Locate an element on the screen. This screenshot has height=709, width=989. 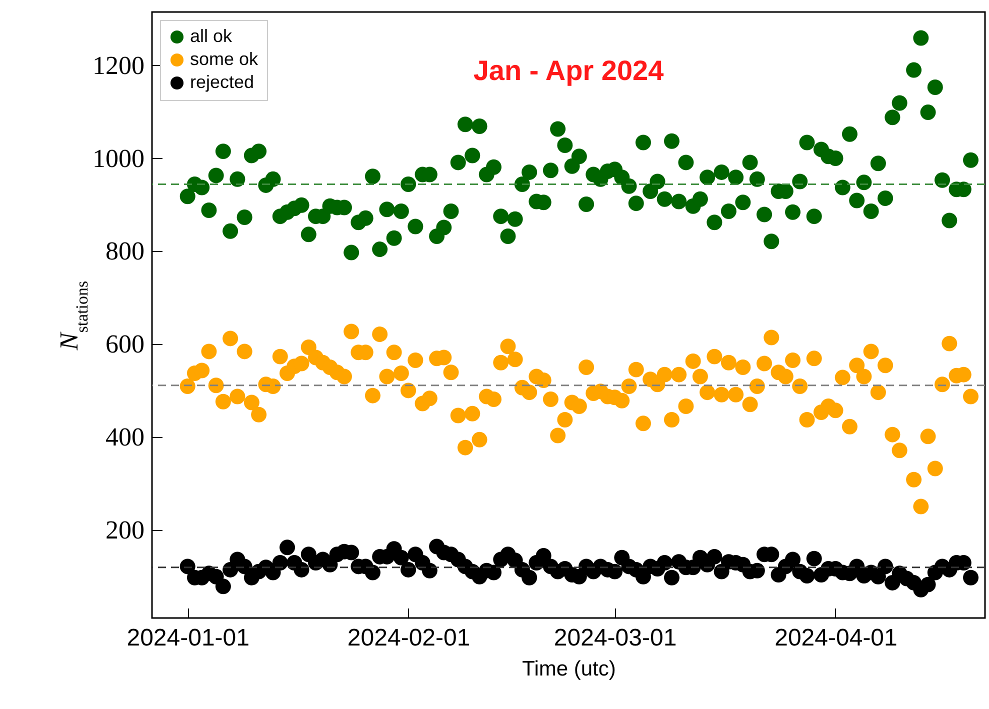
x-axis-title: Time (utc) is located at coordinates (569, 669).